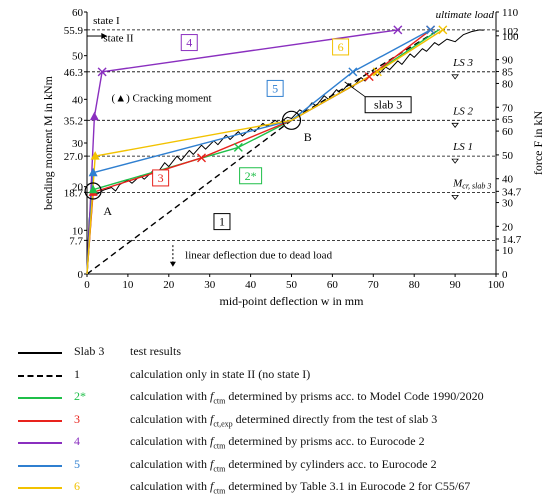 This screenshot has height=499, width=550. What do you see at coordinates (508, 73) in the screenshot?
I see `y-tick-label-right: 85` at bounding box center [508, 73].